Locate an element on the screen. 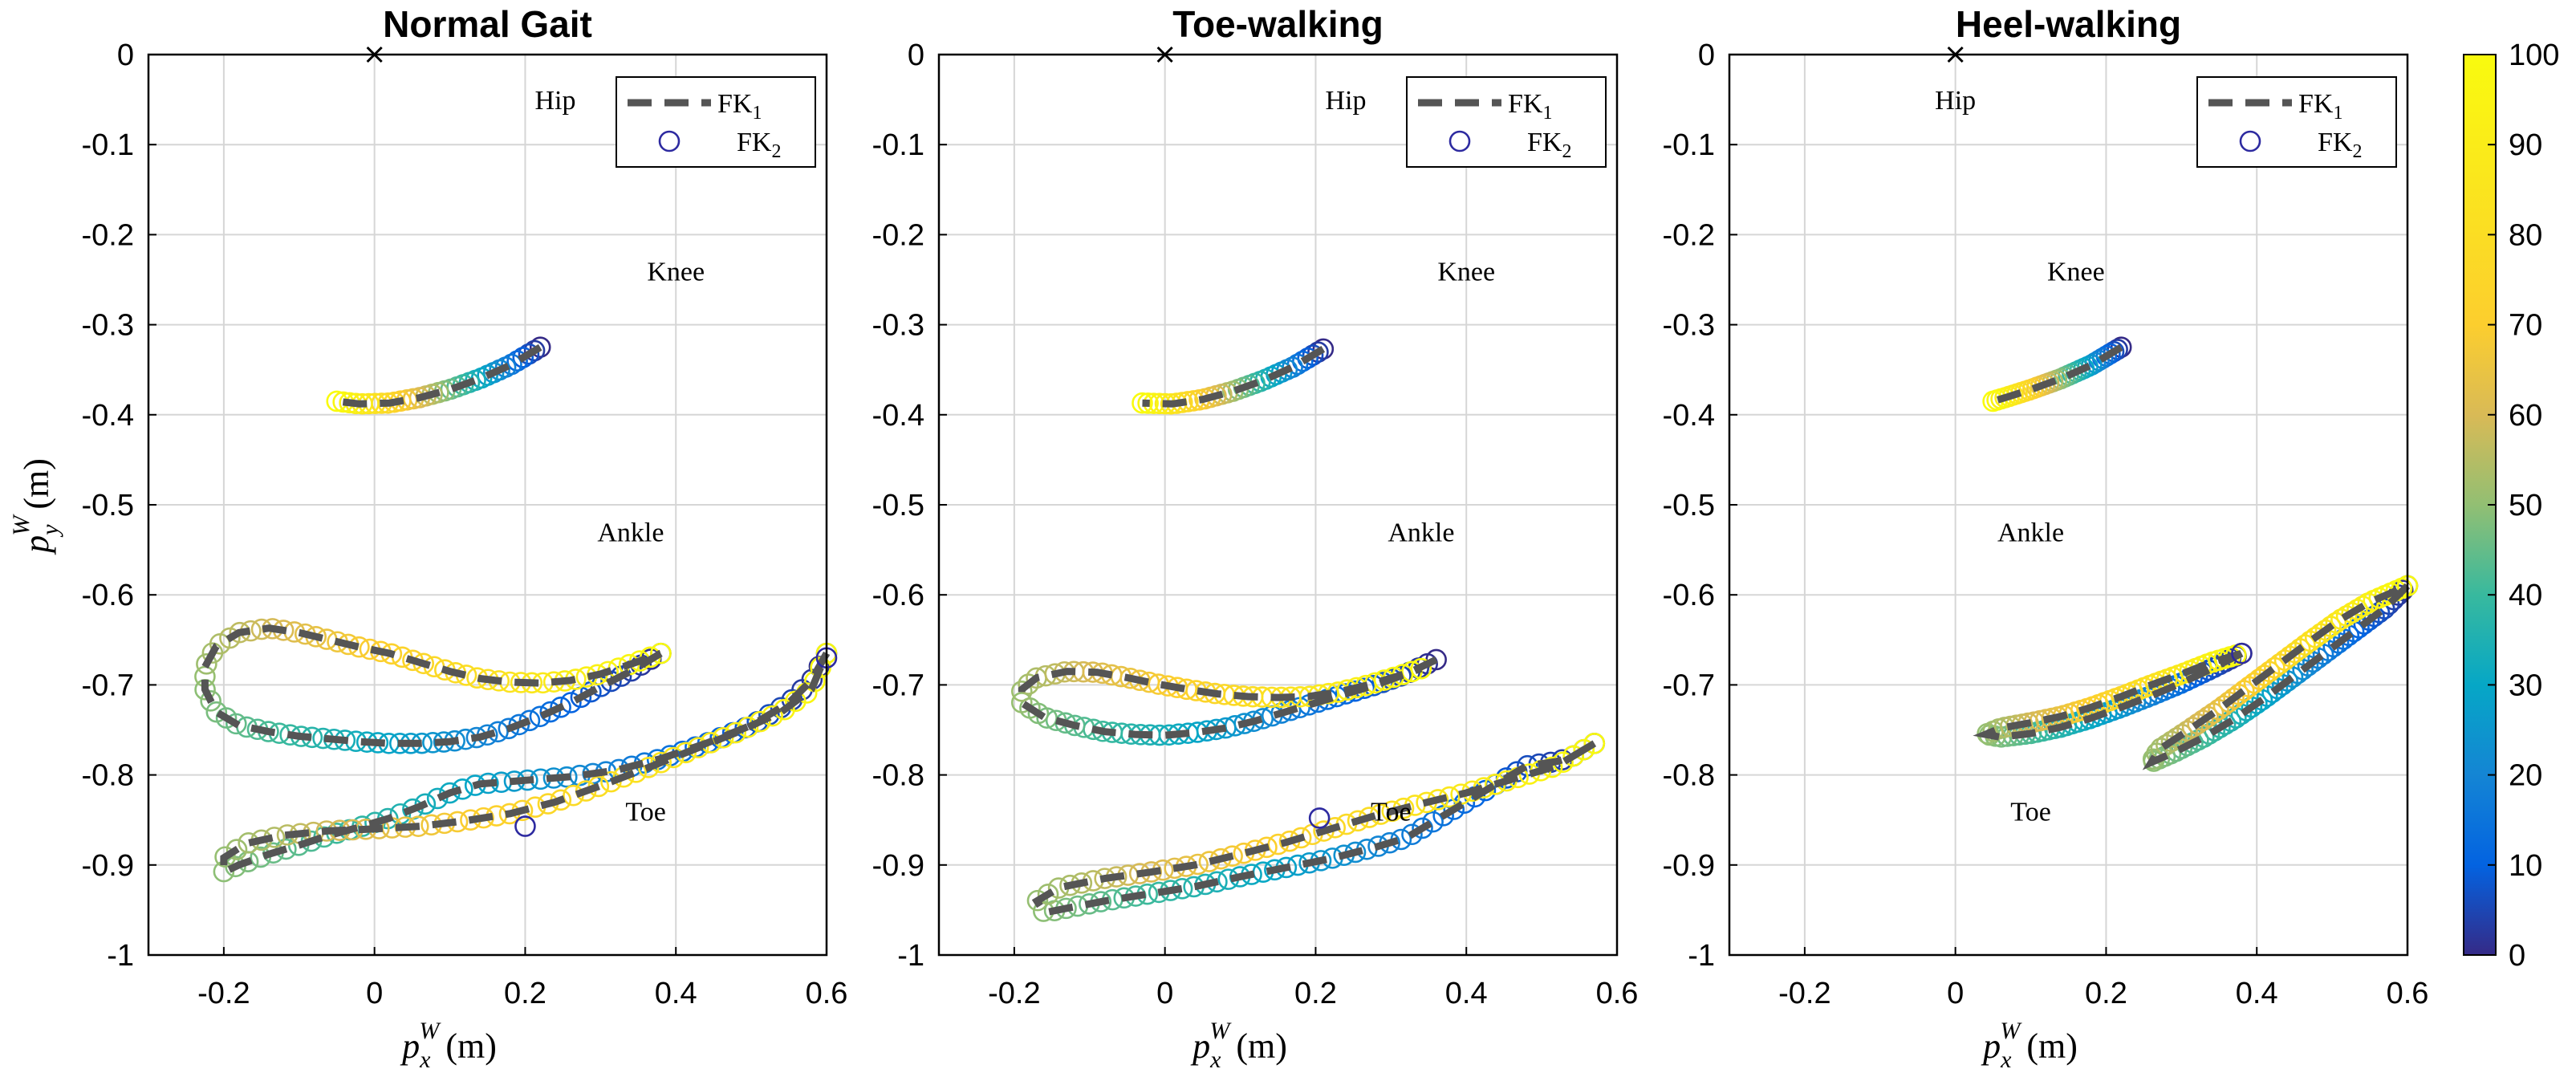  colorbar-tick-label: 0 is located at coordinates (2517, 956).